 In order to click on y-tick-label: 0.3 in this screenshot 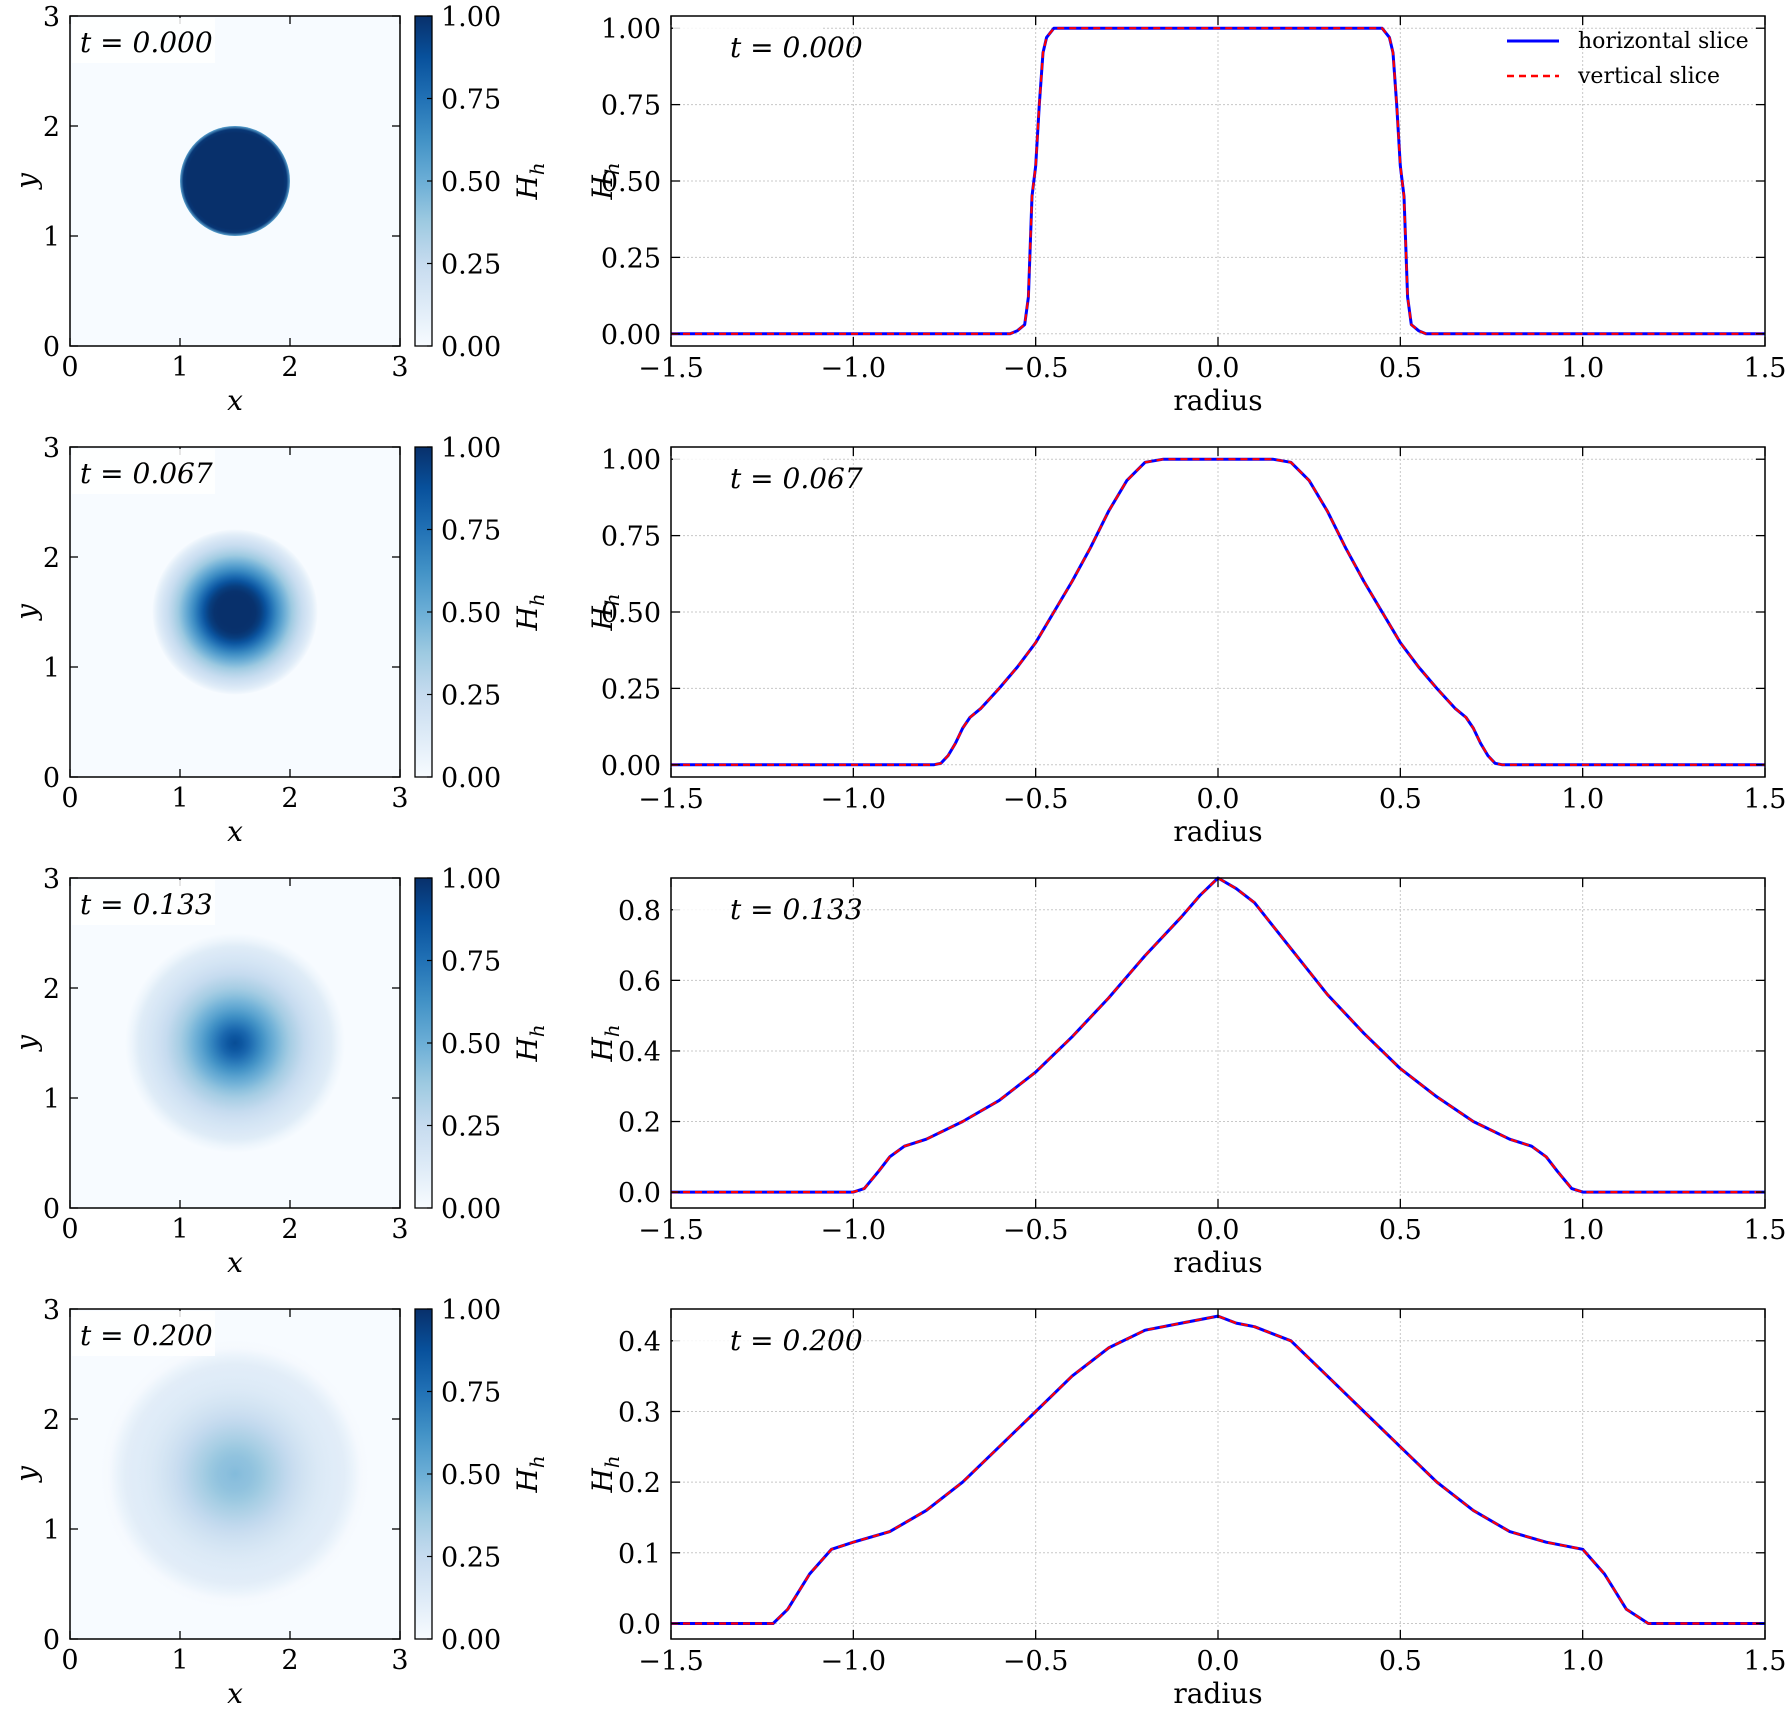, I will do `click(639, 1412)`.